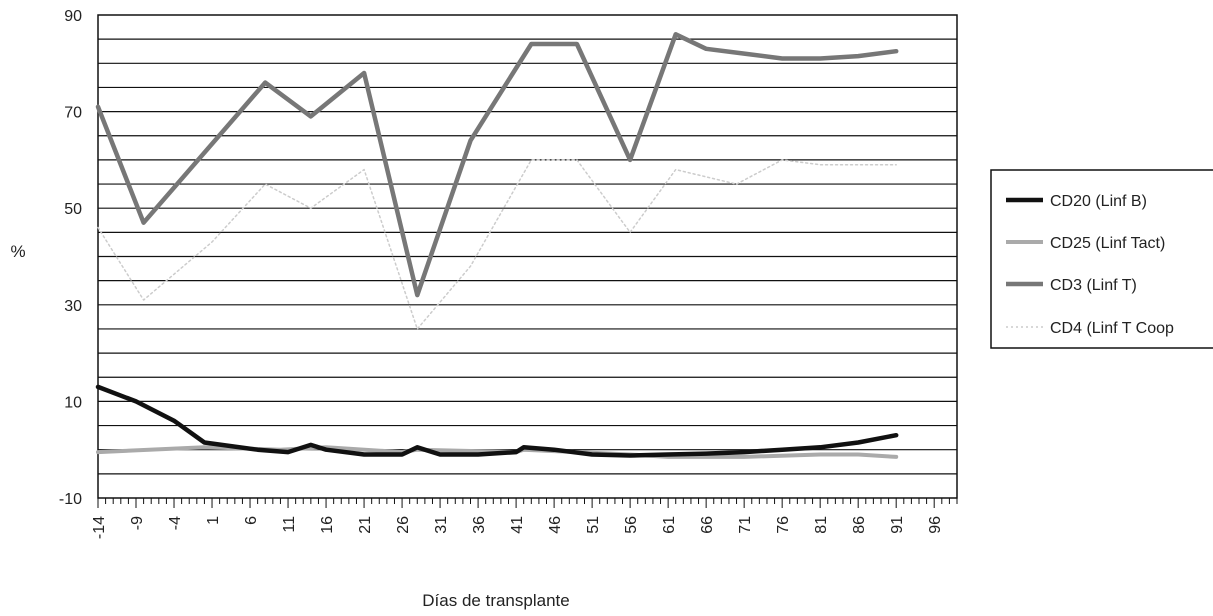 The image size is (1213, 616). What do you see at coordinates (669, 525) in the screenshot?
I see `x-tick-label: 61` at bounding box center [669, 525].